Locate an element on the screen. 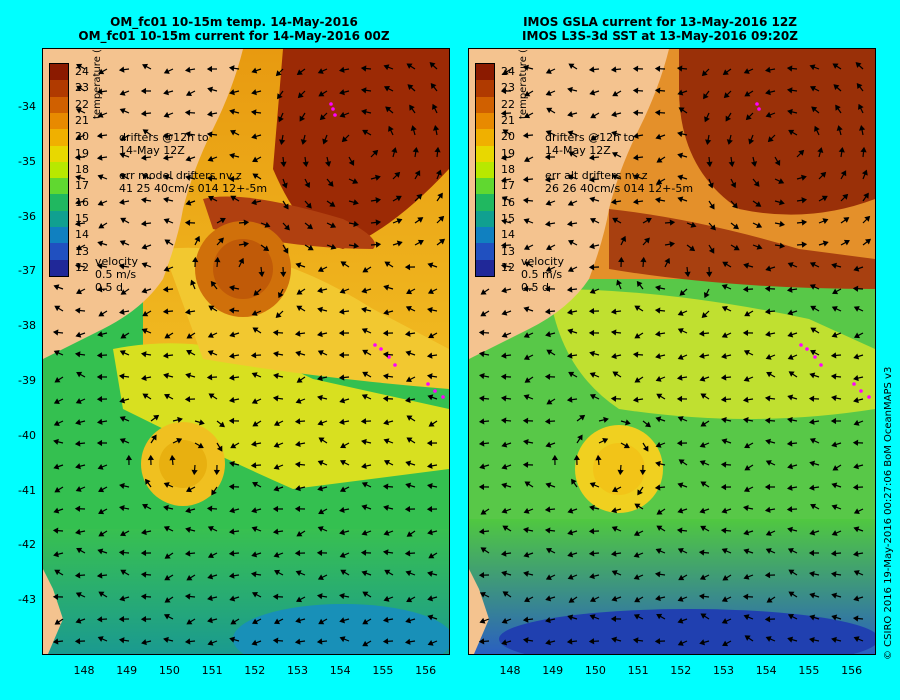 This screenshot has height=700, width=900. longitude-tick-label: 155 is located at coordinates (383, 670).